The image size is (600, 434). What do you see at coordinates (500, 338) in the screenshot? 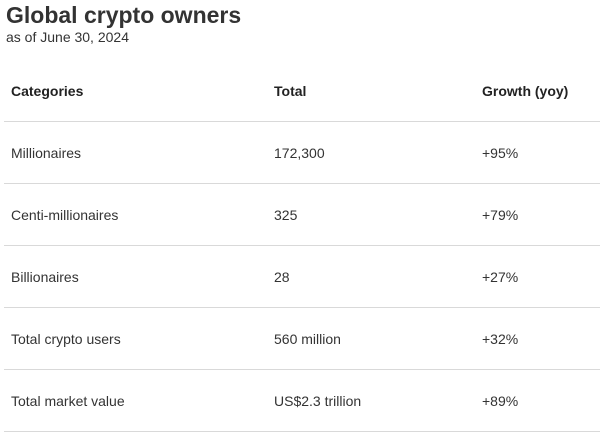
I see `table-cell-growth: +32%` at bounding box center [500, 338].